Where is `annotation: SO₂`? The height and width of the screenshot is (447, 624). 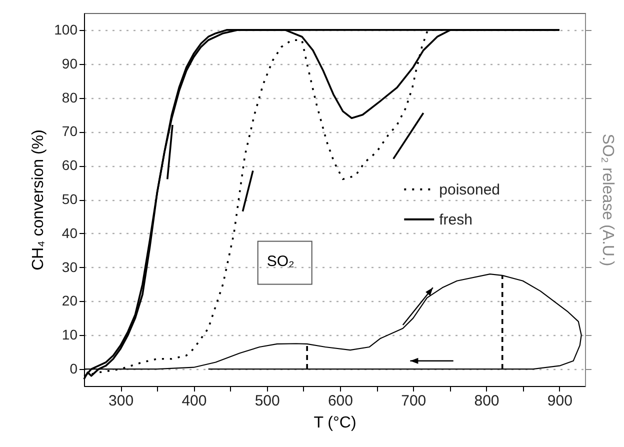
annotation: SO₂ is located at coordinates (280, 261).